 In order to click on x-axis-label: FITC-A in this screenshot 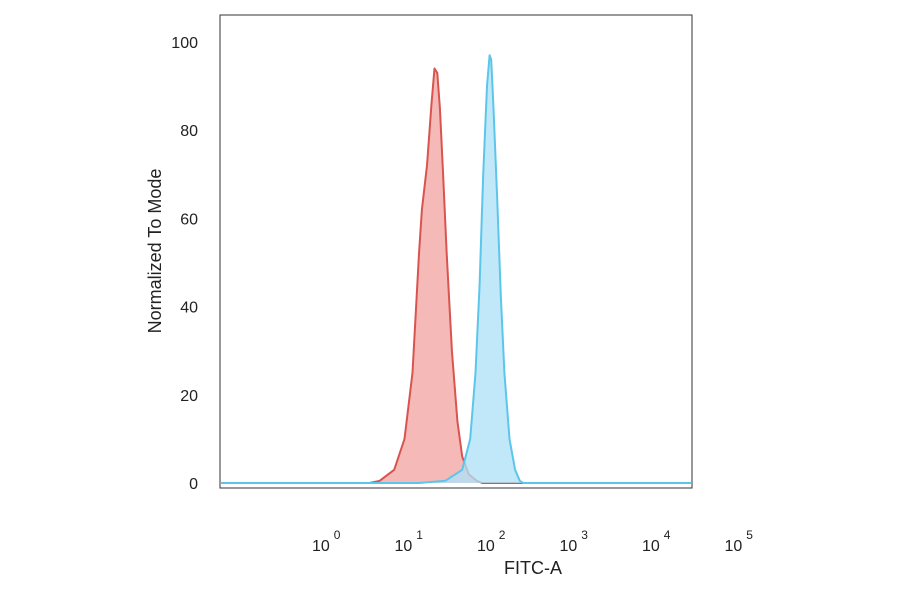, I will do `click(533, 568)`.